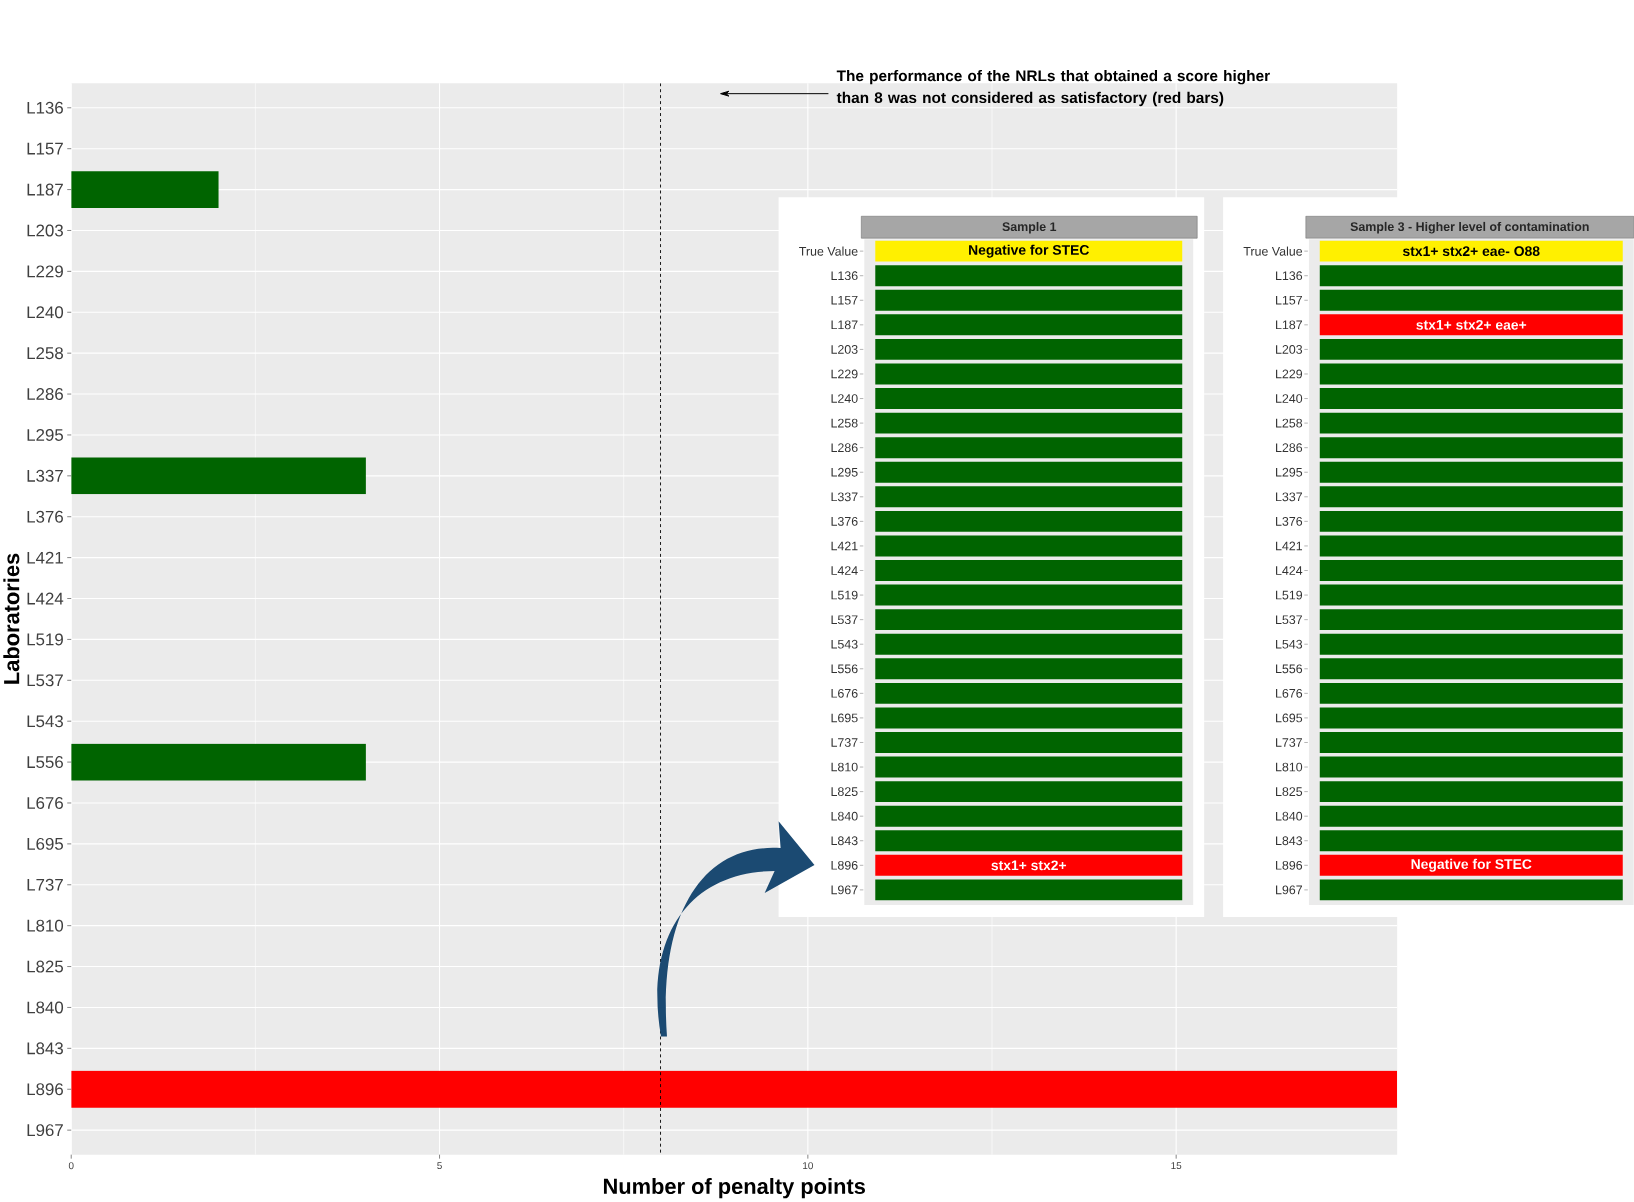 Image resolution: width=1634 pixels, height=1202 pixels. What do you see at coordinates (45, 1130) in the screenshot?
I see `y-tick-label: L967` at bounding box center [45, 1130].